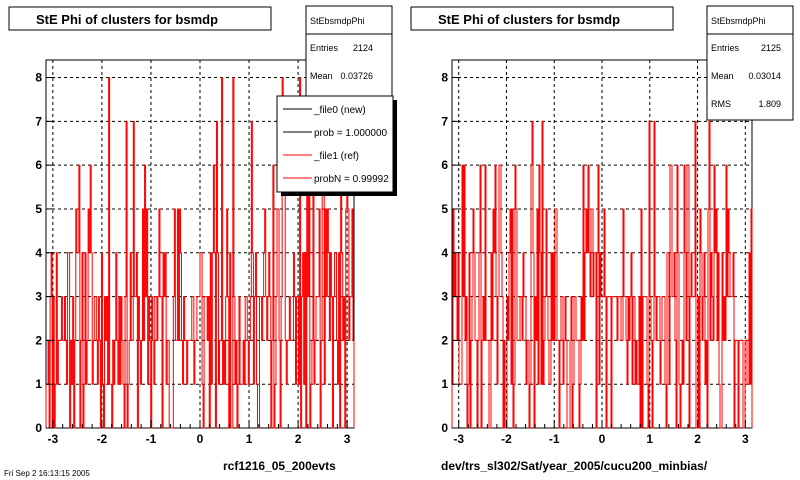 Image resolution: width=800 pixels, height=480 pixels. Describe the element at coordinates (351, 179) in the screenshot. I see `legend-label-probn: probN = 0.99992` at that location.